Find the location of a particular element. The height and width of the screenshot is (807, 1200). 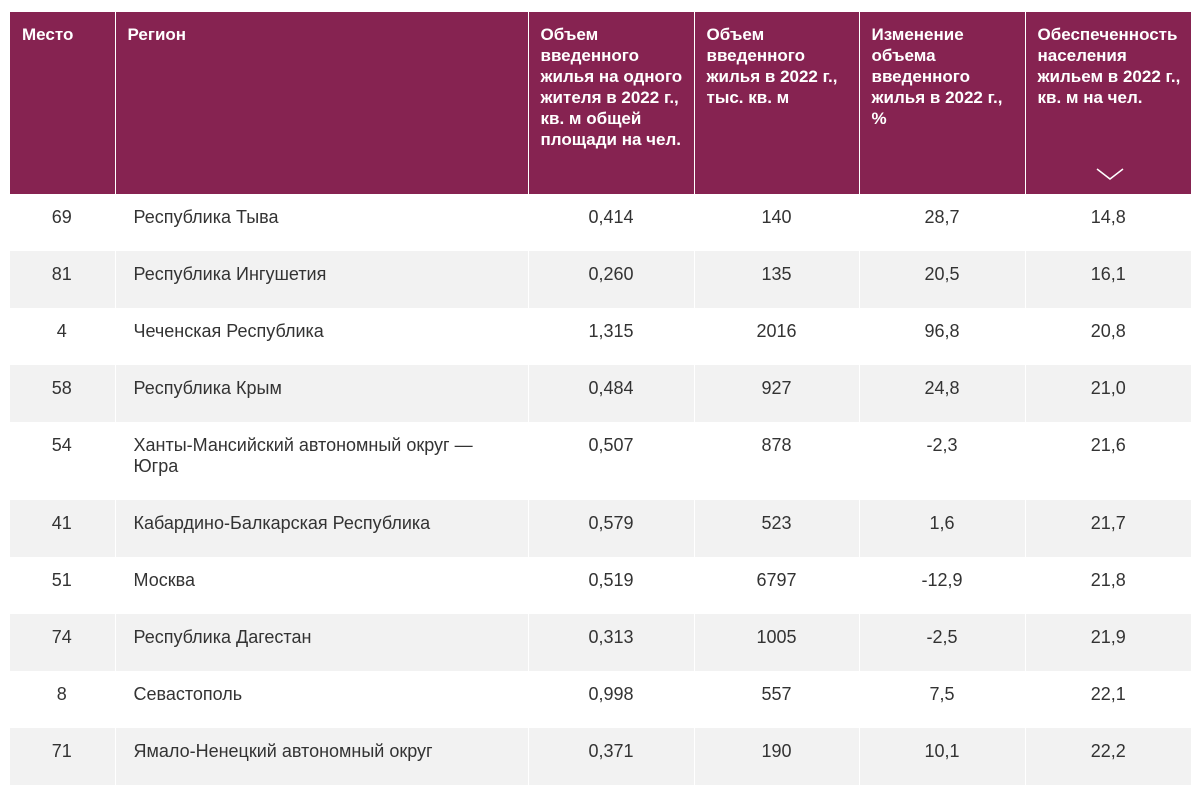

cell-housing-provision: 22,2 is located at coordinates (1108, 756).